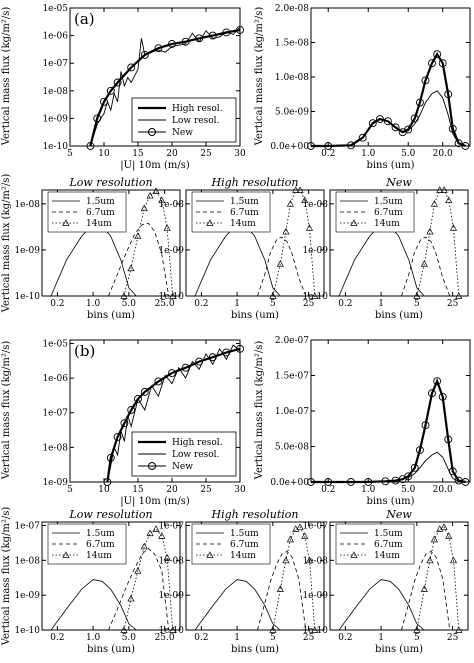 This screenshot has width=474, height=663. What do you see at coordinates (237, 260) in the screenshot?
I see `a_high_resolution-series-15um` at bounding box center [237, 260].